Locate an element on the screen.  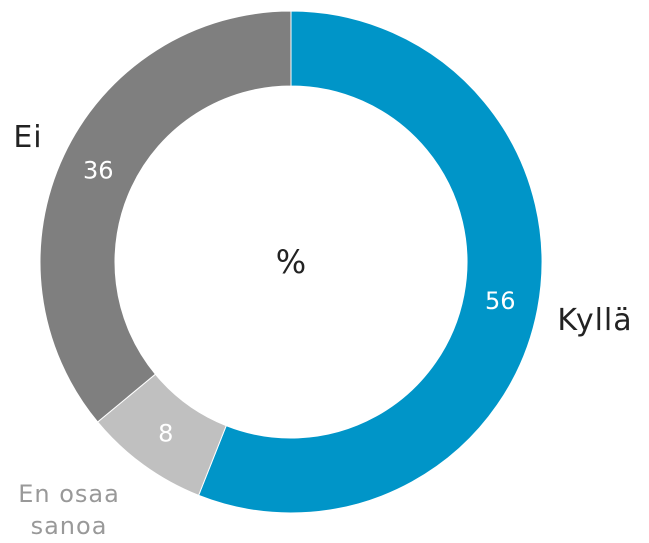
category-label: Kyllä is located at coordinates (595, 320).